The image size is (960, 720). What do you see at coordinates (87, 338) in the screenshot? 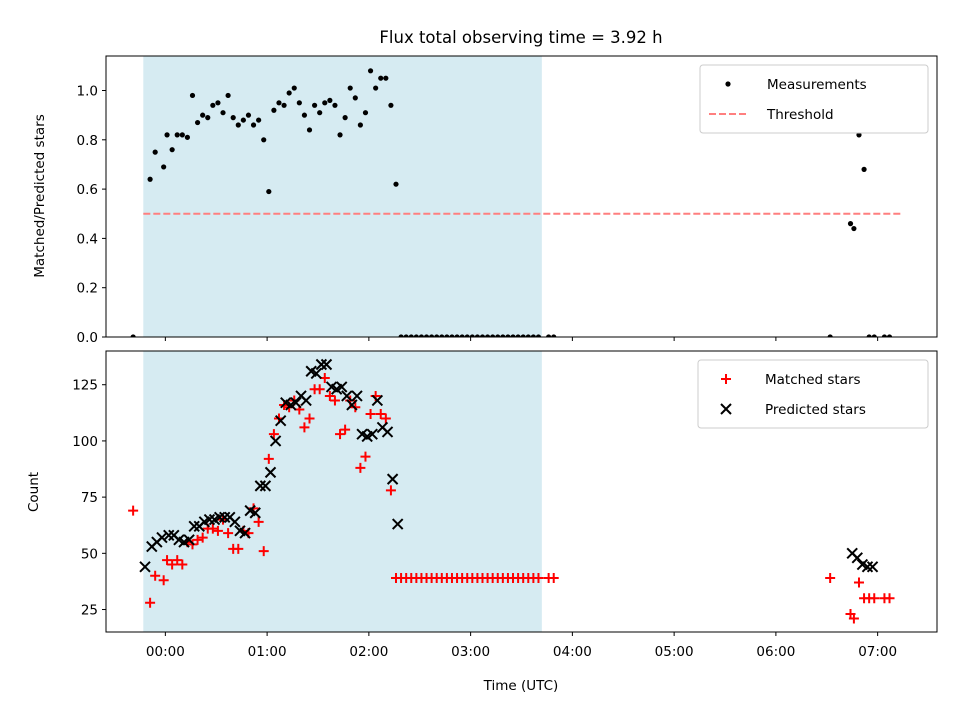
I see `y-tick-label: 0.0` at bounding box center [87, 338].